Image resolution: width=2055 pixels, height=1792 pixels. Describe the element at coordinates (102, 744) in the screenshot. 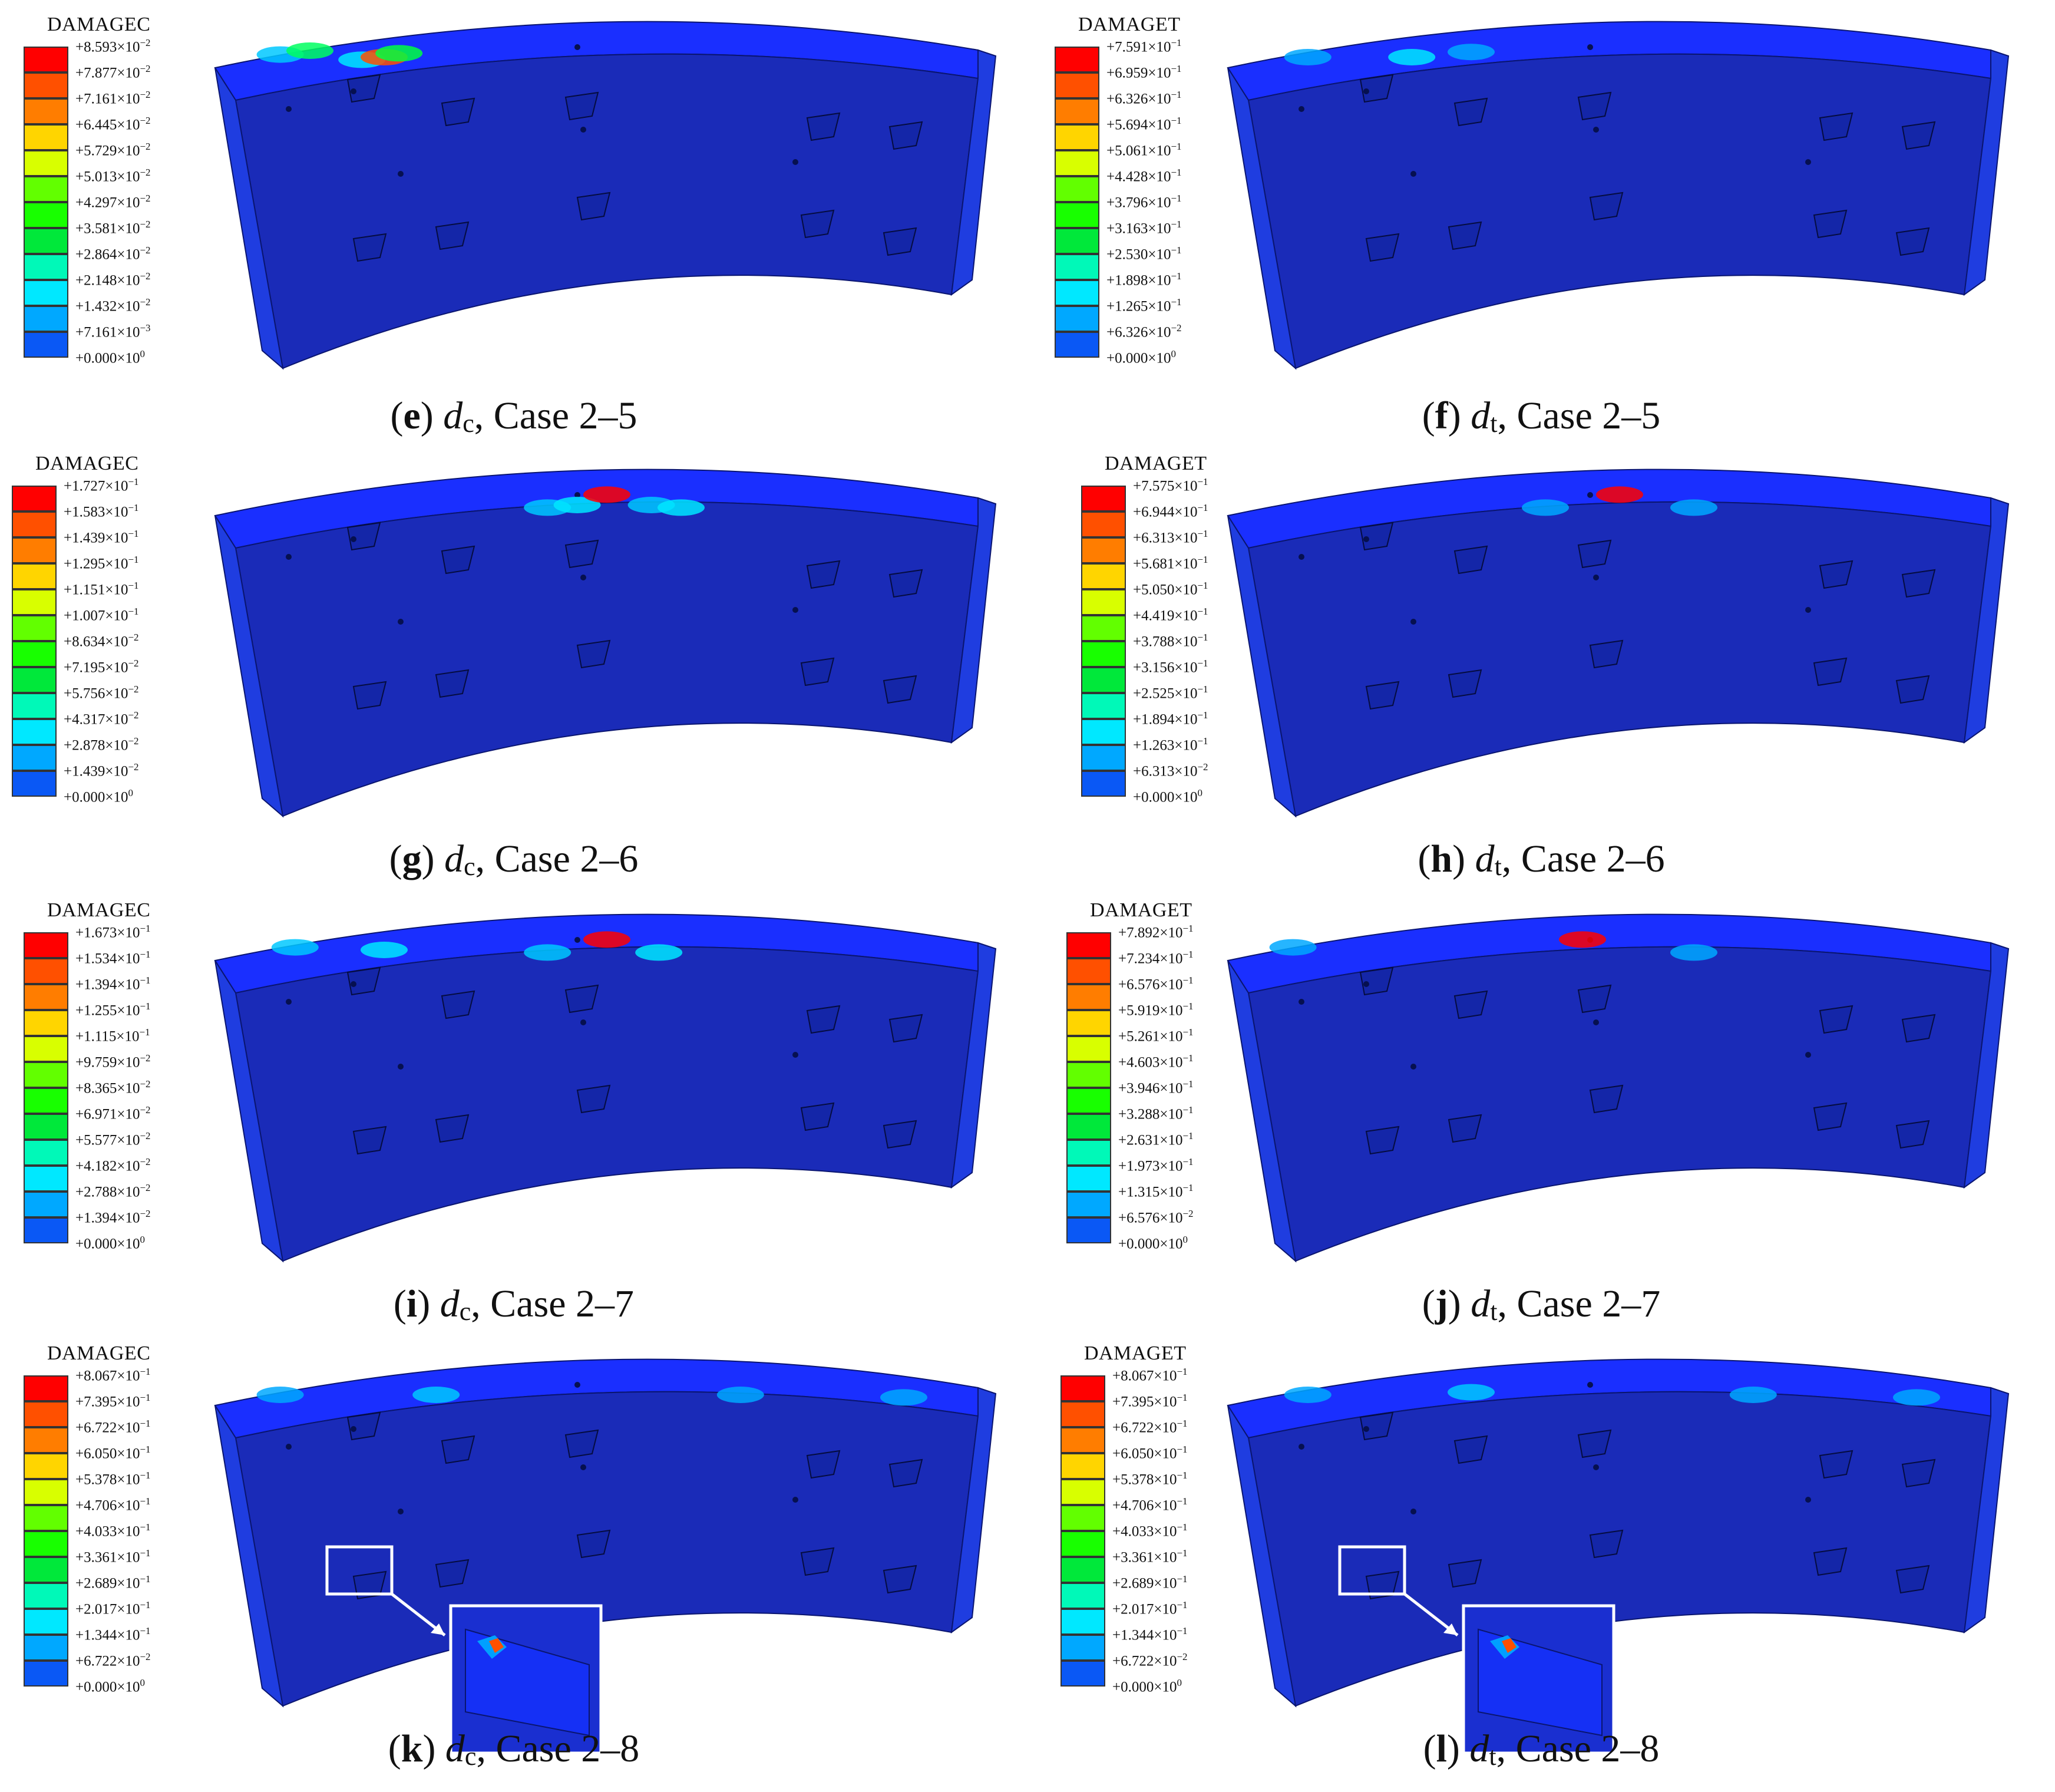

I see `legend-tick-label: +2.878×10−2` at that location.